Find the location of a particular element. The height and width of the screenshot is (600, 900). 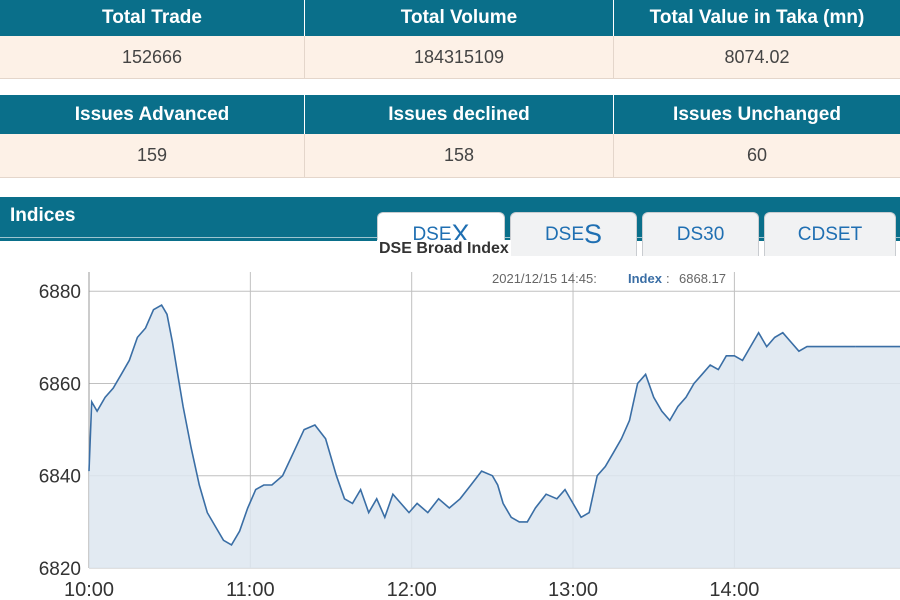

y-tick-label: 6820 is located at coordinates (60, 569).